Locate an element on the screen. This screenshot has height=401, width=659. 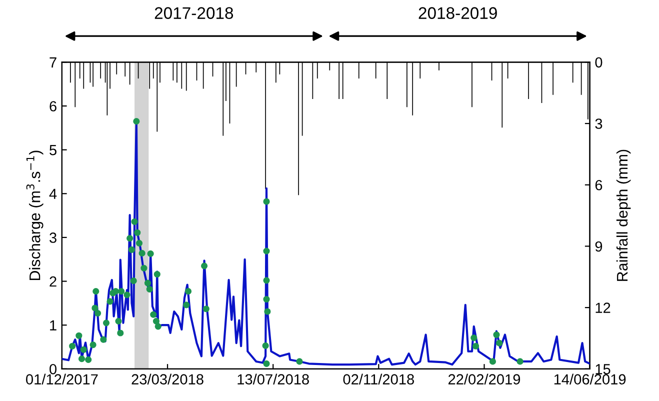
y-tick-label: 3 is located at coordinates (53, 237).